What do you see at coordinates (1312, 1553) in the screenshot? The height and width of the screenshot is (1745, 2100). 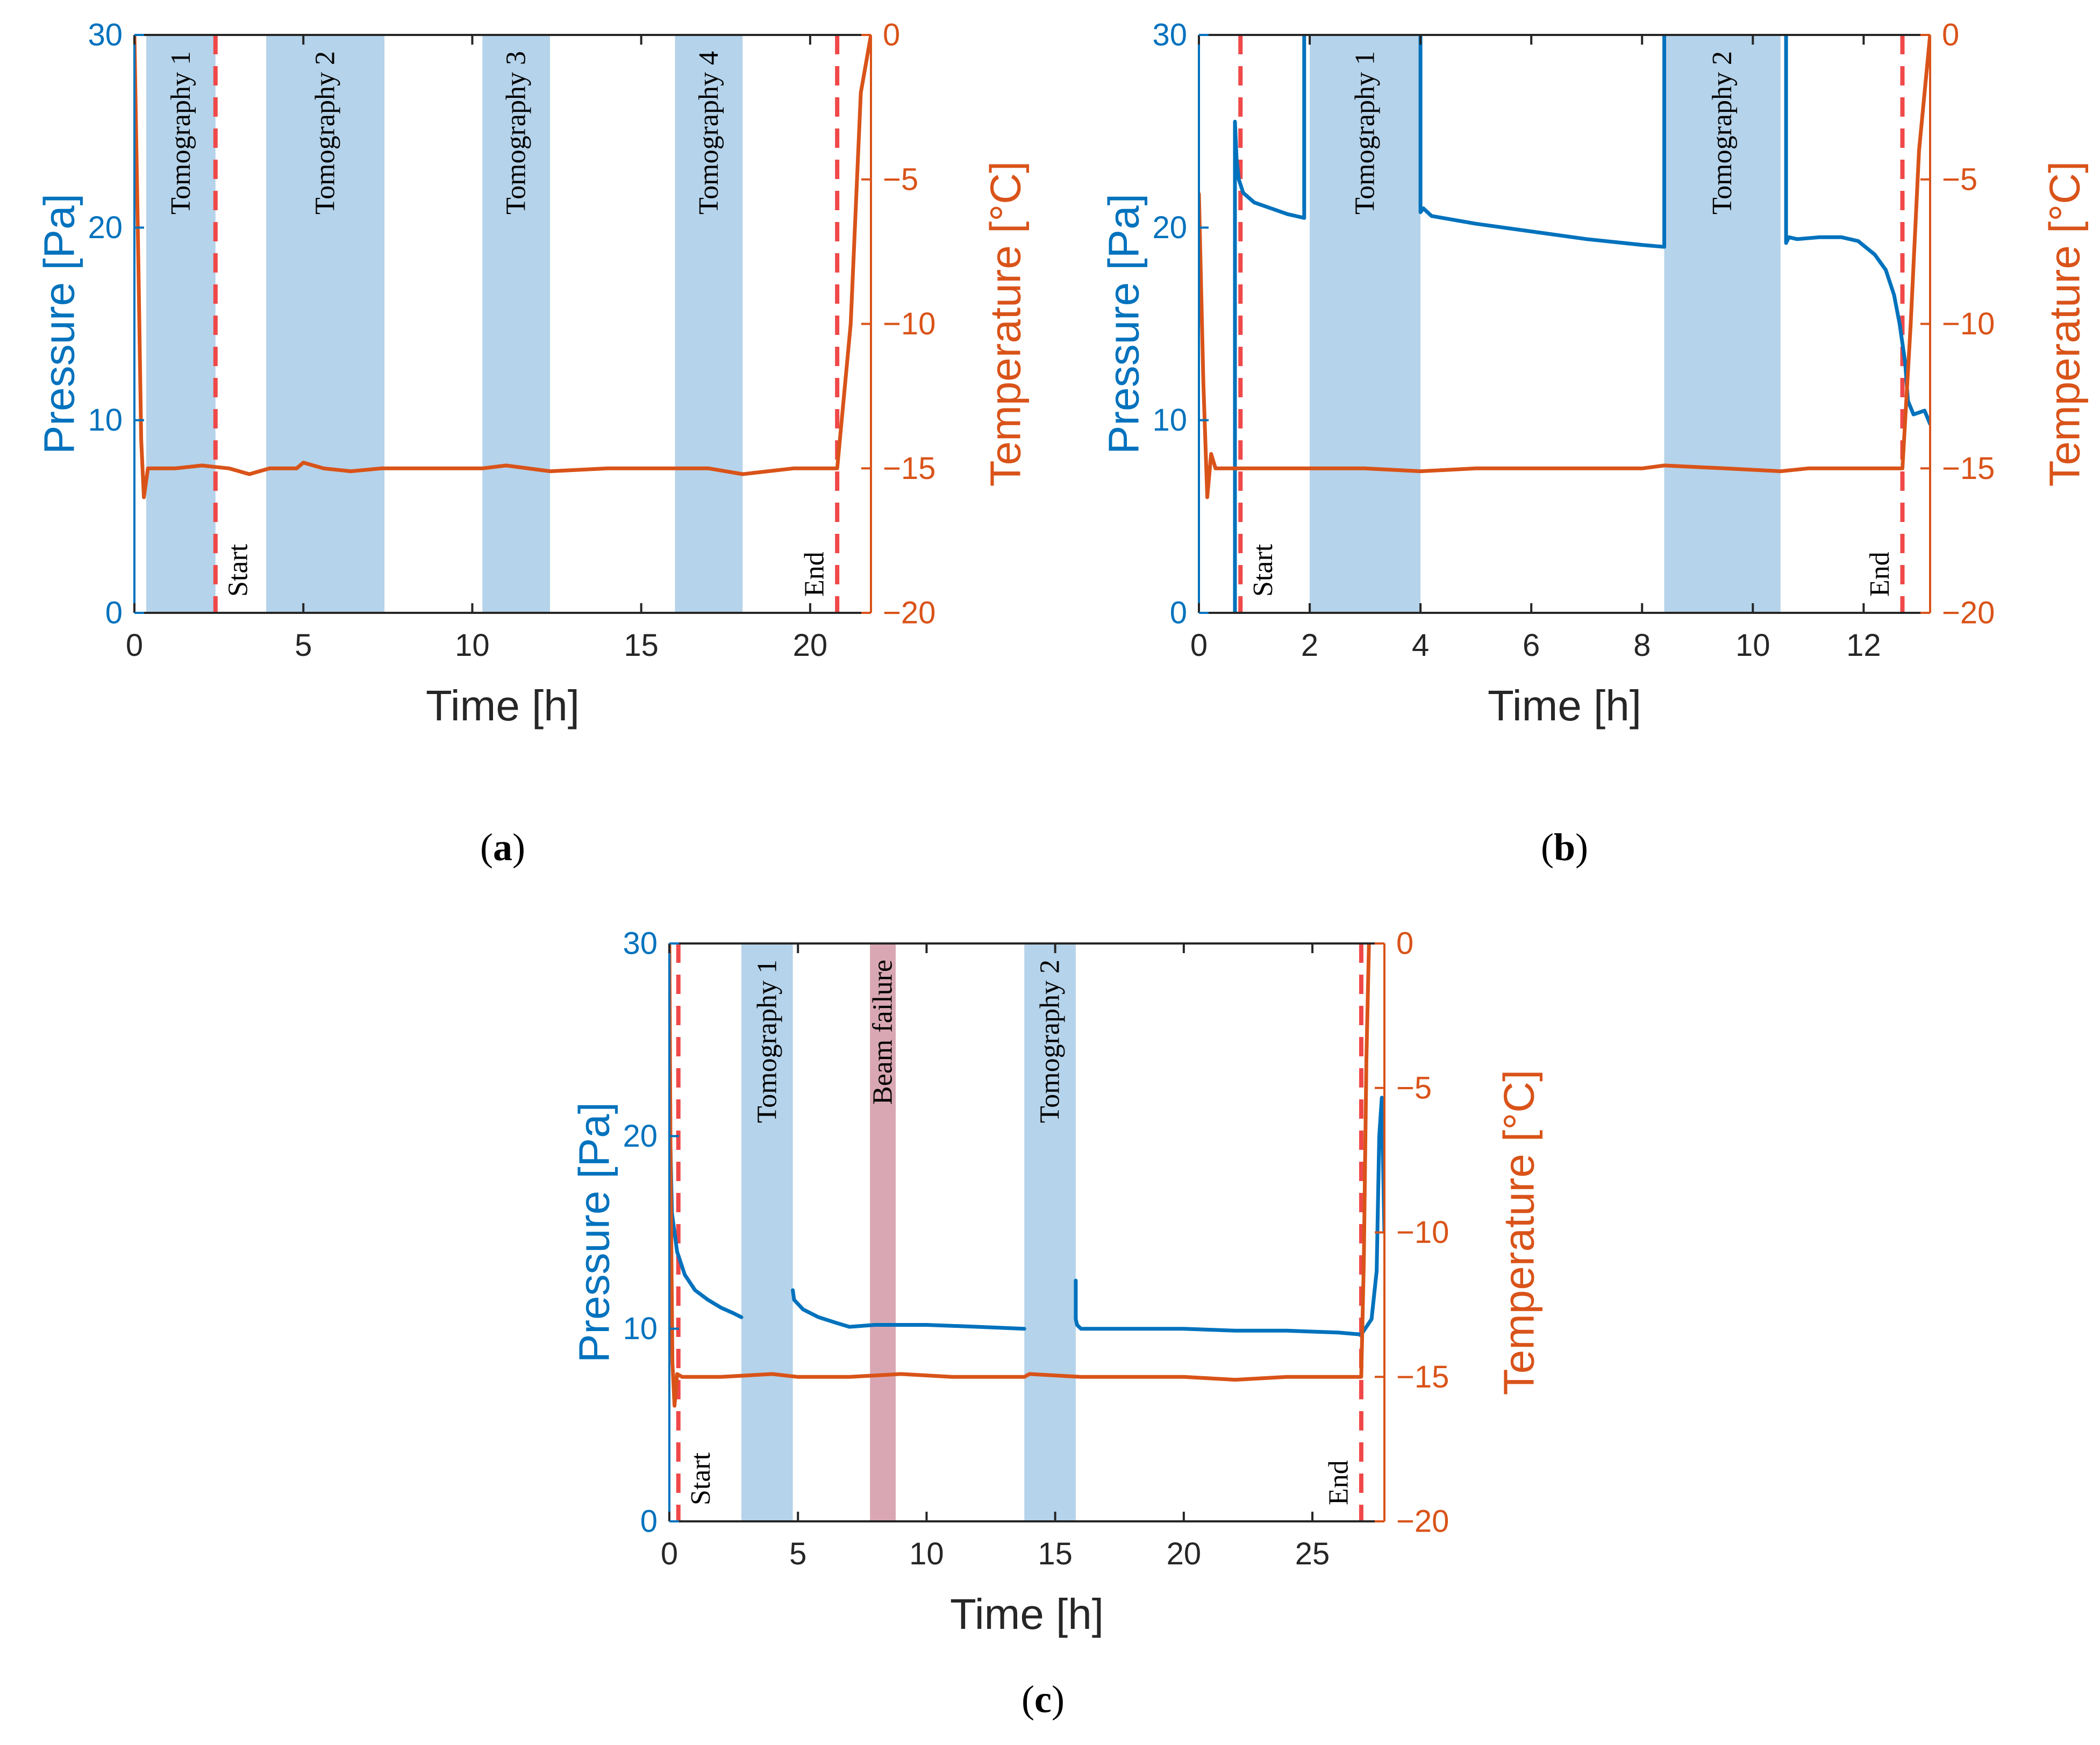 I see `x-tick-label: 25` at bounding box center [1312, 1553].